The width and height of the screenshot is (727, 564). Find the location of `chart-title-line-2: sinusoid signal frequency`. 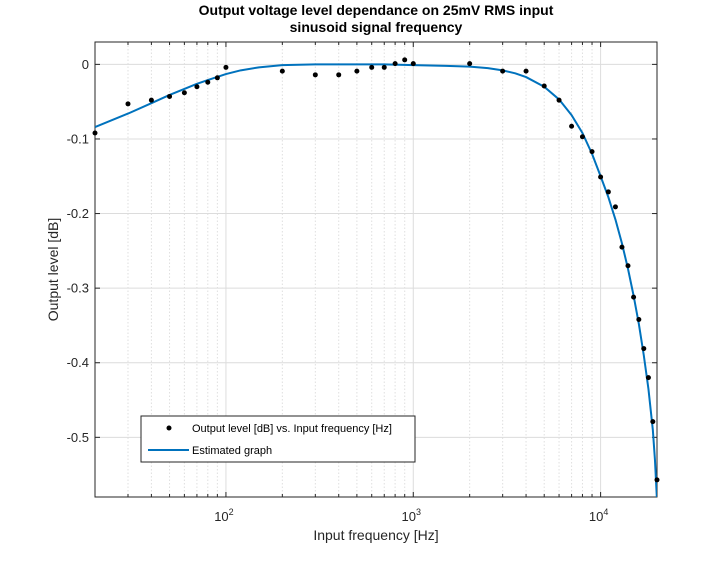

chart-title-line-2: sinusoid signal frequency is located at coordinates (376, 27).